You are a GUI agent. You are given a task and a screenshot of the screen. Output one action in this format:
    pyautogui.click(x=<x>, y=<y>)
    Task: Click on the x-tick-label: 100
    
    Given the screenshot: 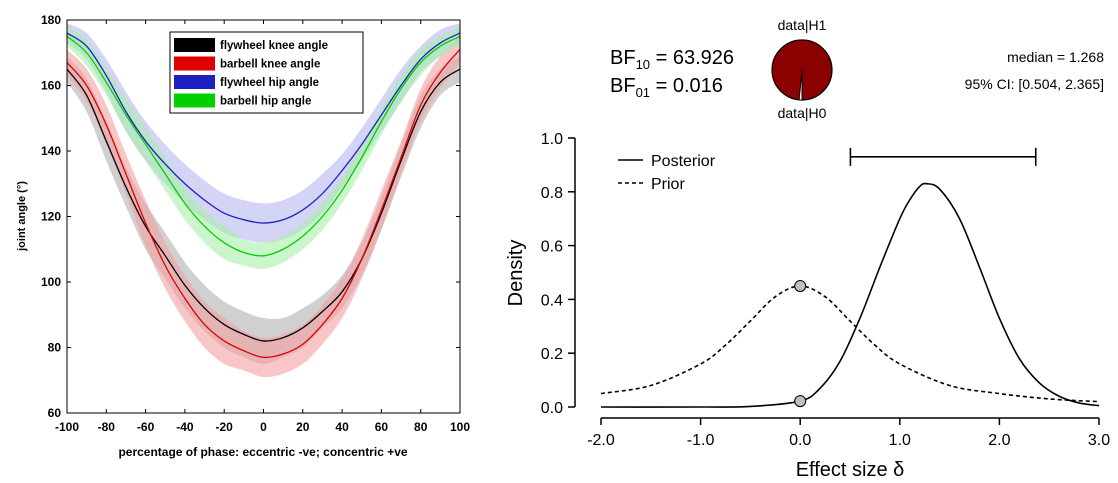 What is the action you would take?
    pyautogui.click(x=460, y=427)
    